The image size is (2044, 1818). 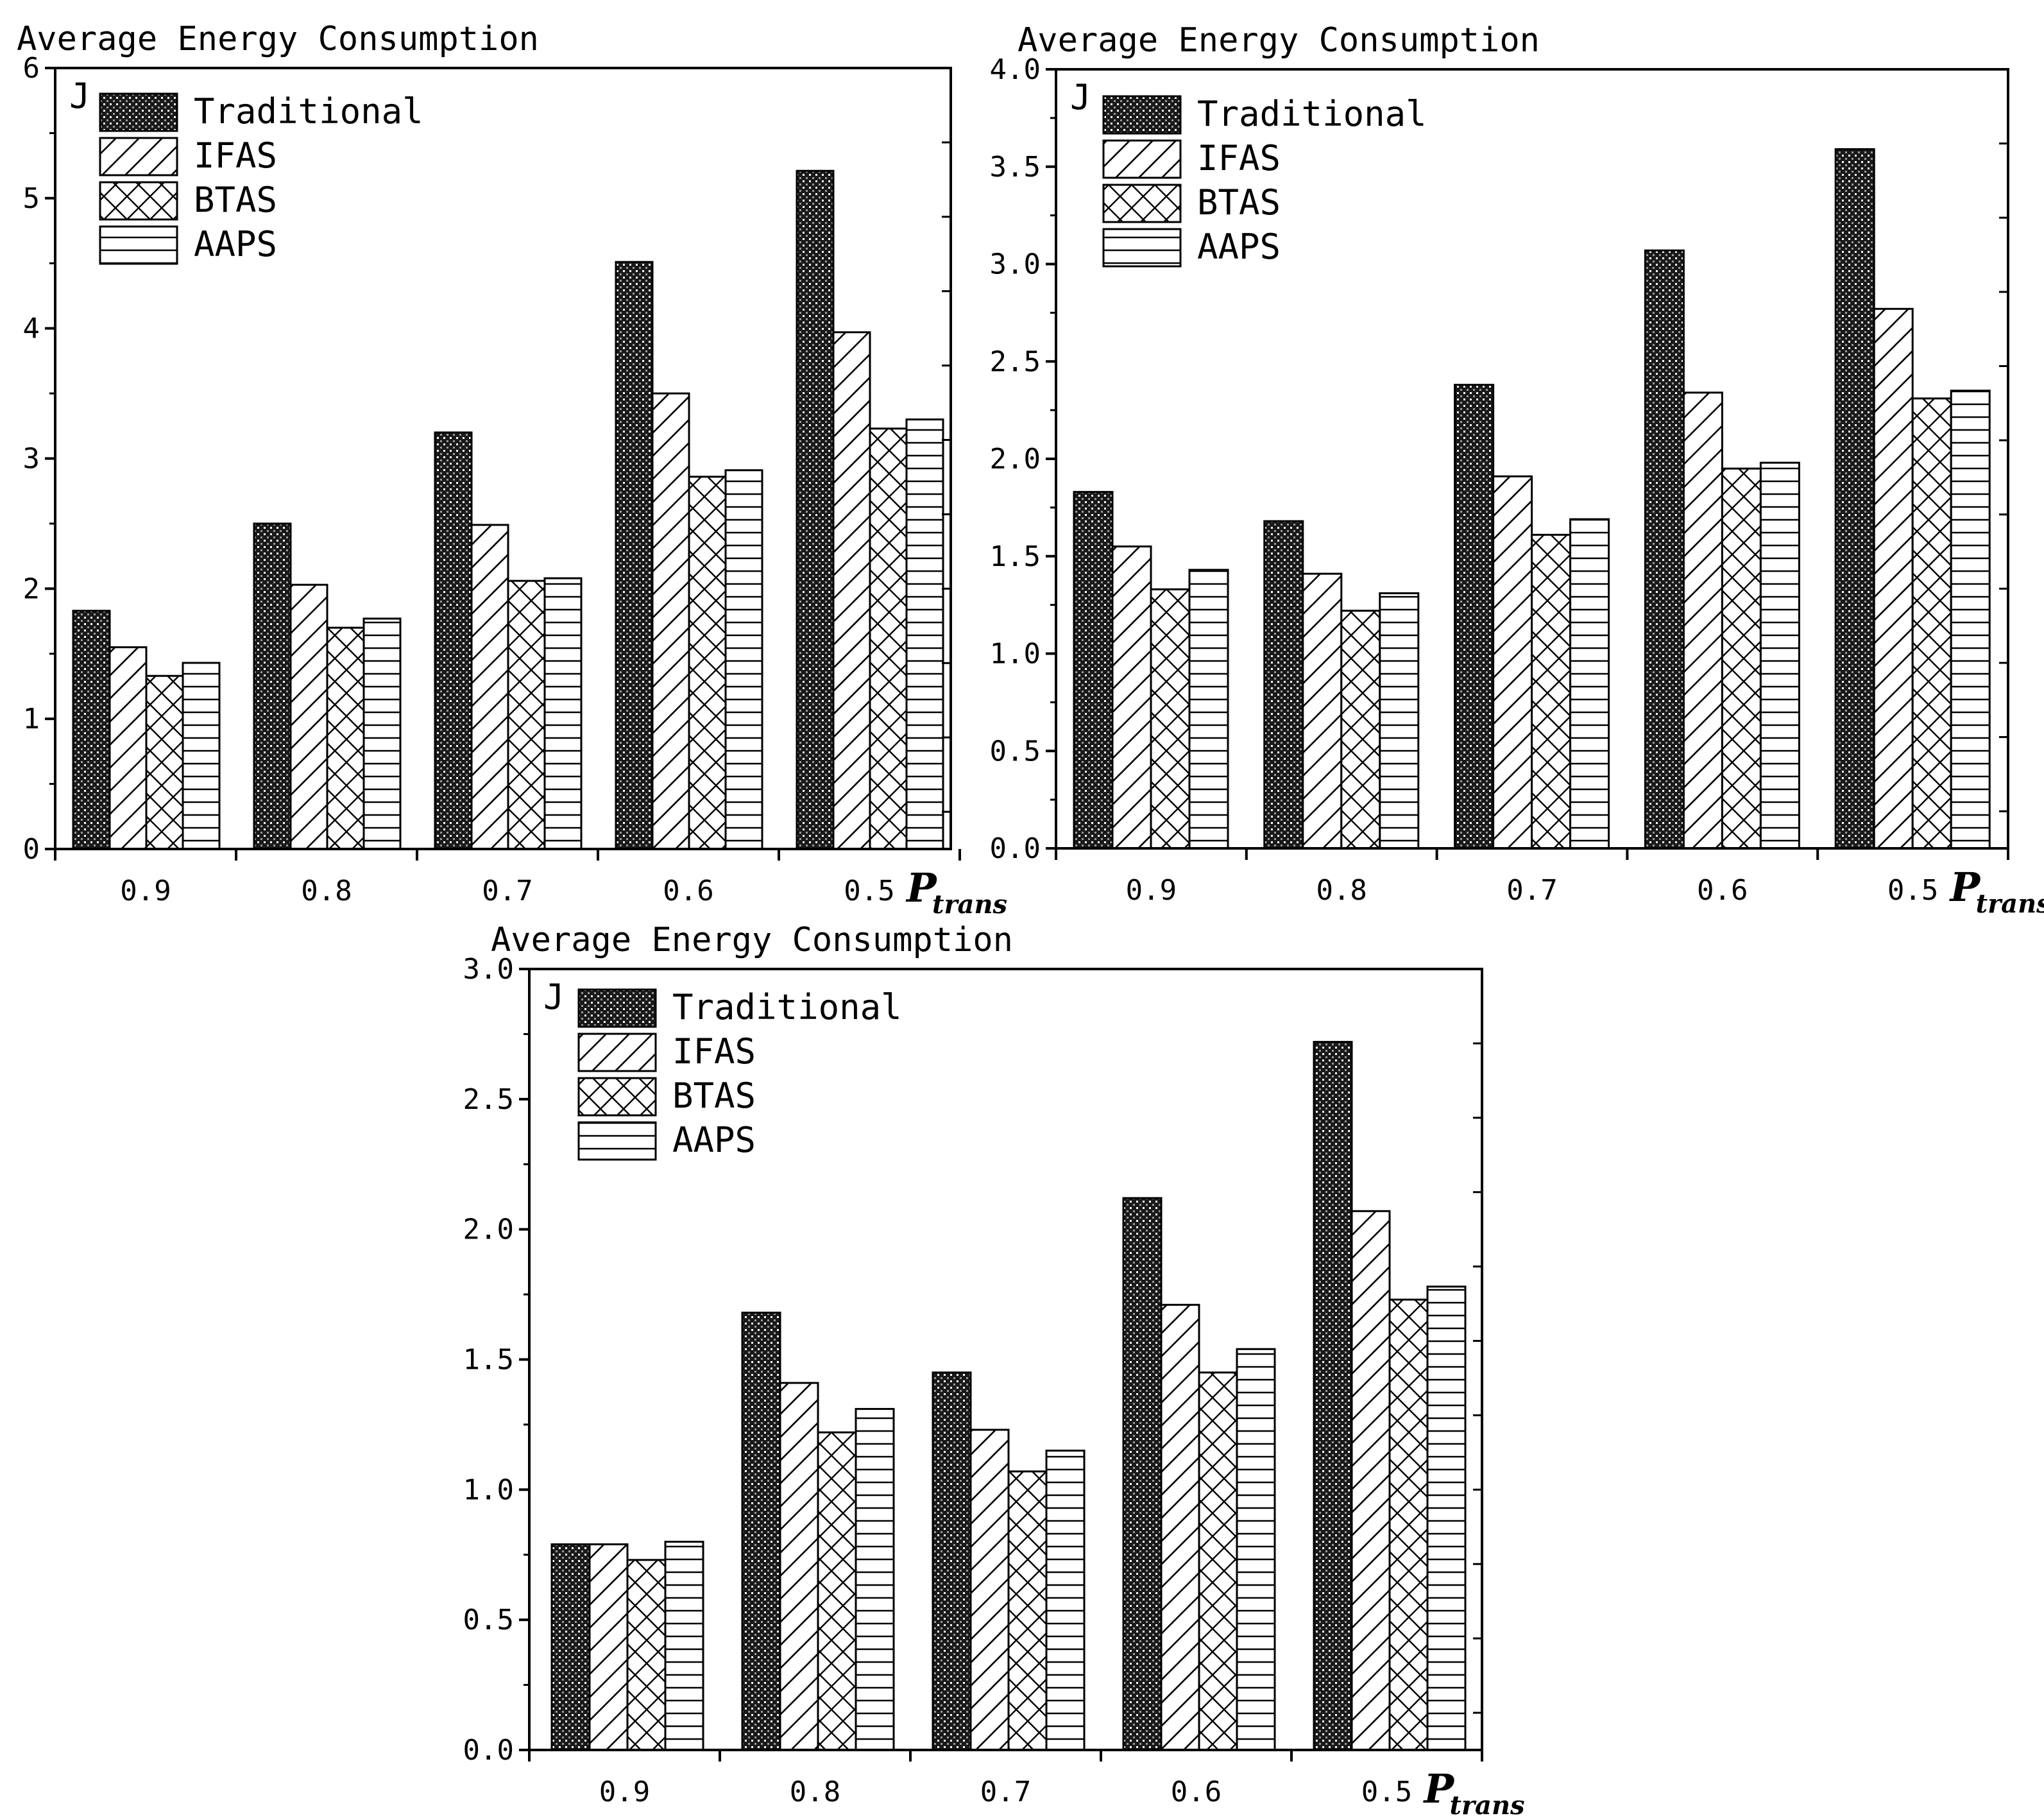 What do you see at coordinates (32, 589) in the screenshot?
I see `y-tick-label: 2` at bounding box center [32, 589].